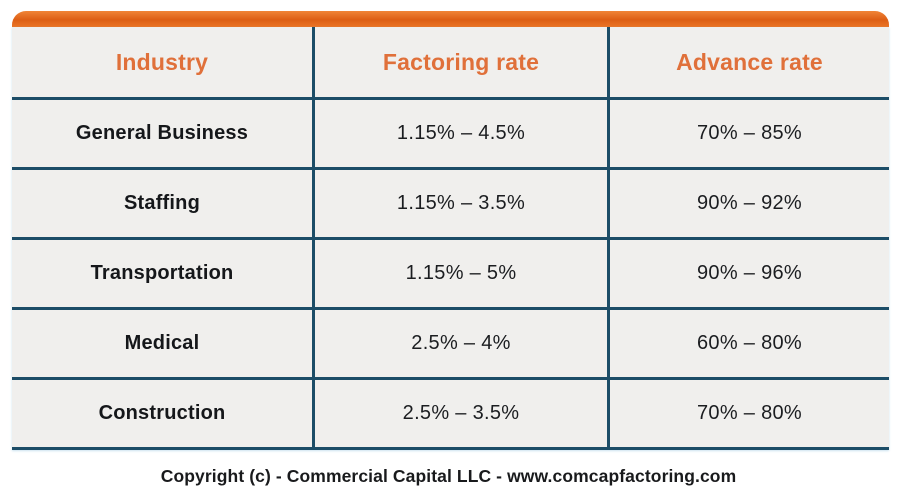 This screenshot has width=897, height=502. I want to click on table-row-staffing-industry: Staffing, so click(162, 203).